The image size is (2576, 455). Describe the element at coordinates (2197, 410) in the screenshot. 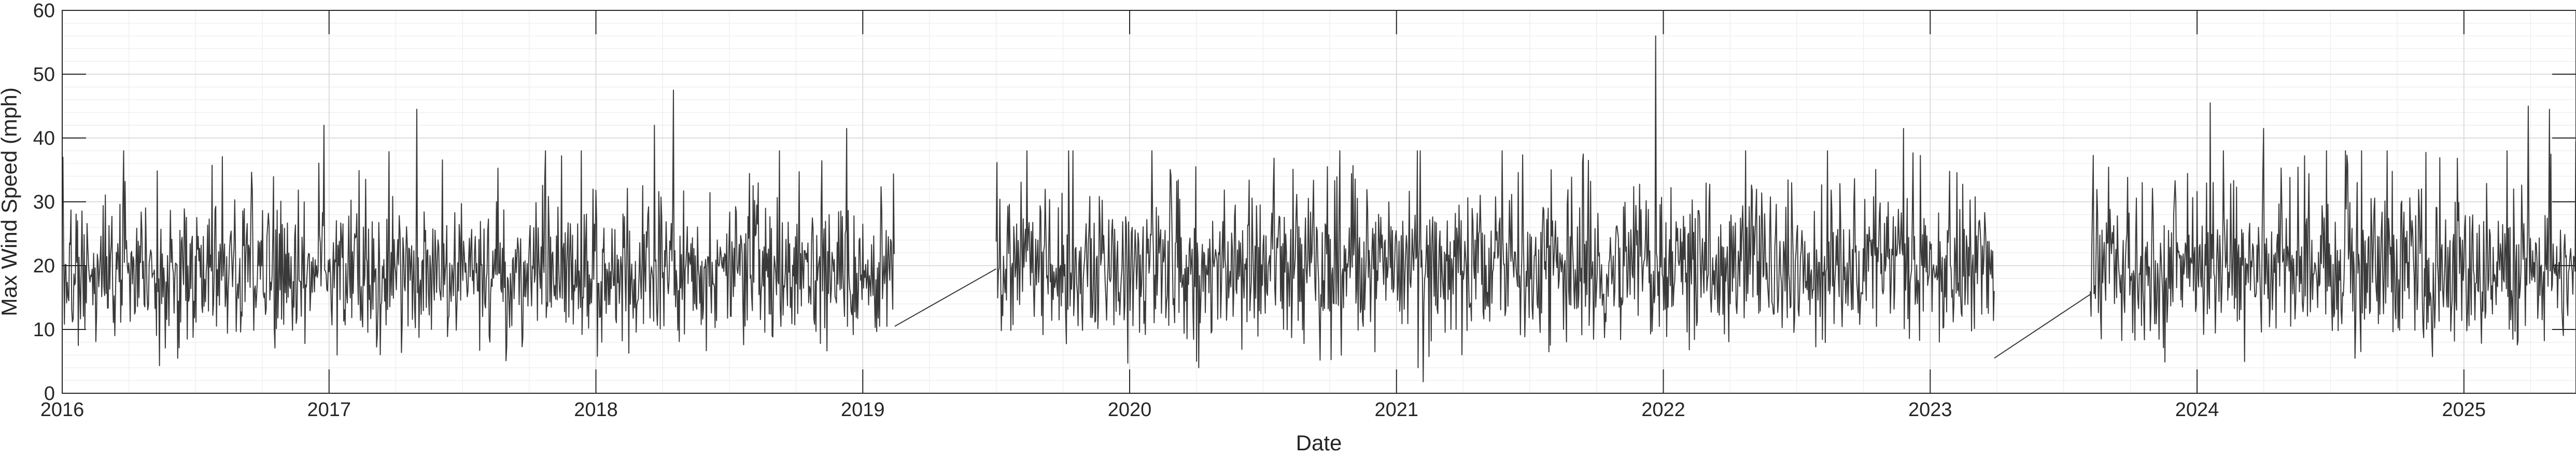

I see `x-tick-label: 2024` at that location.